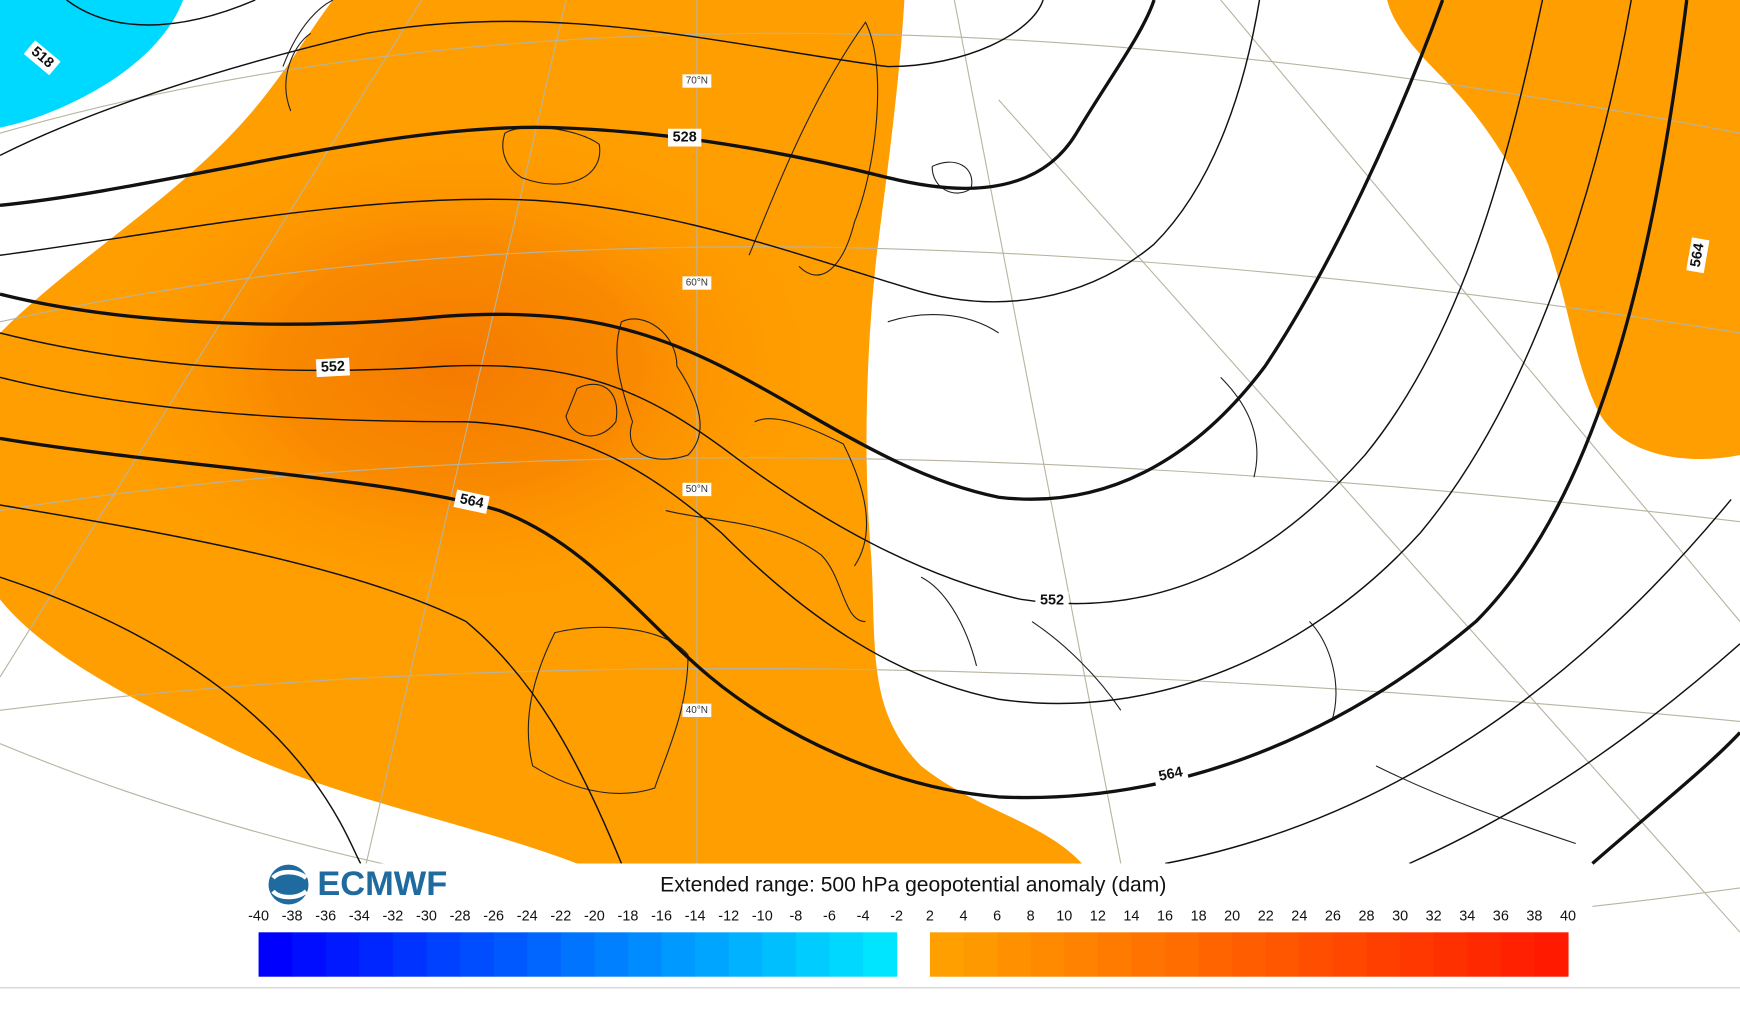 This screenshot has width=1740, height=1010. What do you see at coordinates (896, 917) in the screenshot?
I see `colorbar-tick-label: -2` at bounding box center [896, 917].